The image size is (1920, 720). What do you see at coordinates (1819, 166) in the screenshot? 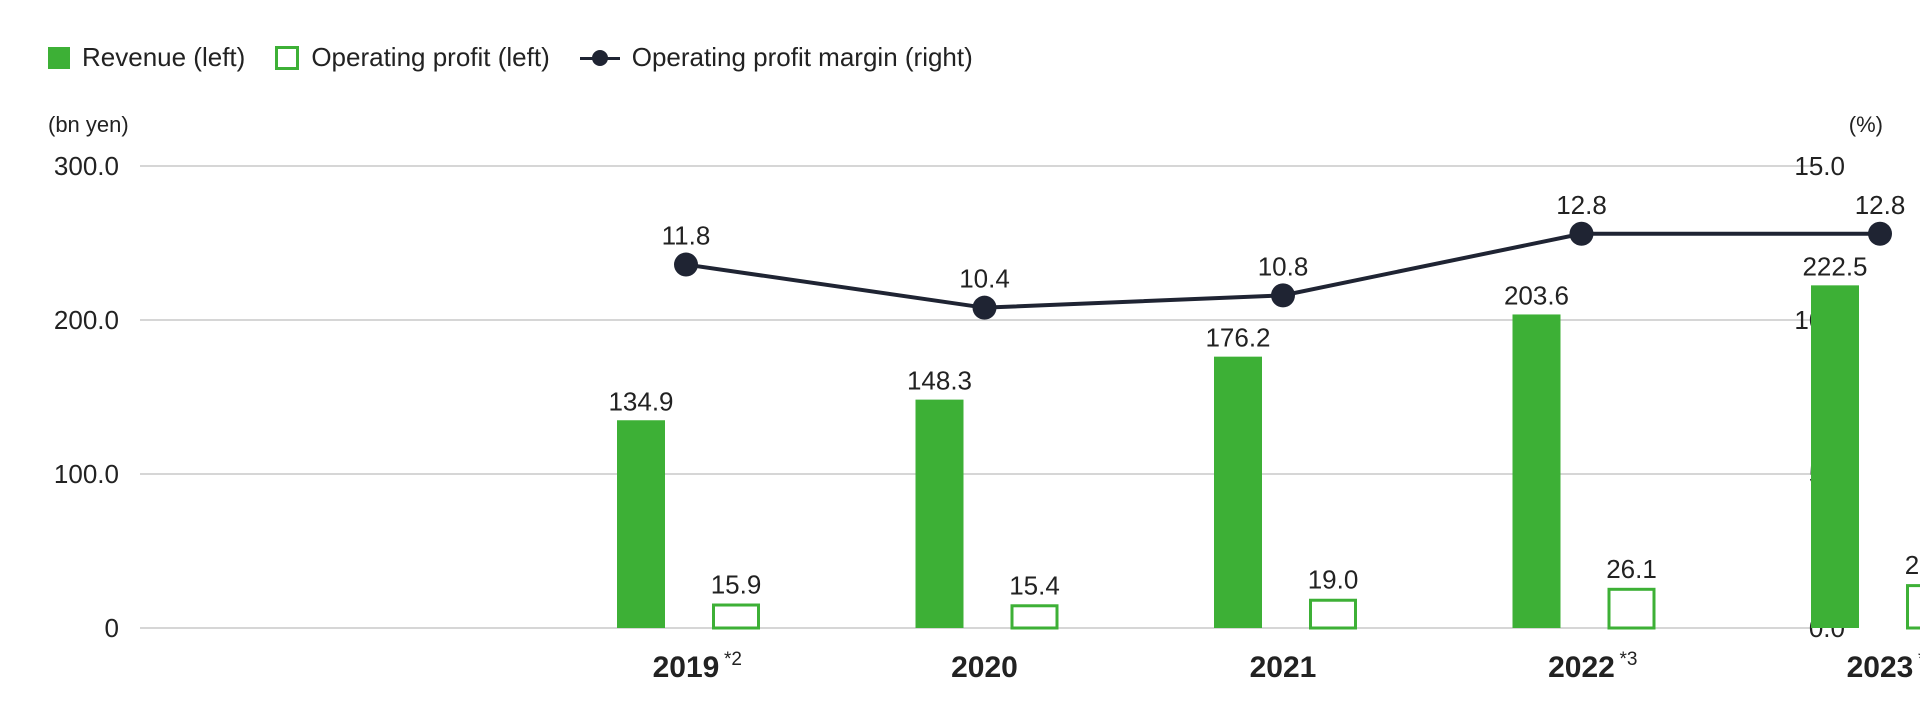
I see `right-tick-label: 15.0` at bounding box center [1819, 166].